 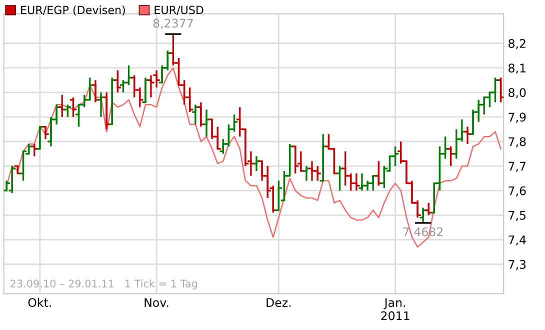 What do you see at coordinates (179, 11) in the screenshot?
I see `legend-label: EUR/USD` at bounding box center [179, 11].